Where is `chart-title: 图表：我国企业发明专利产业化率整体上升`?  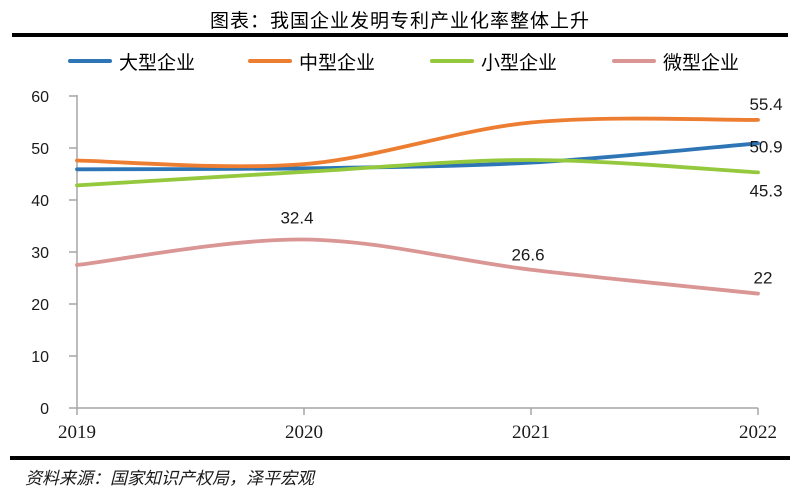
chart-title: 图表：我国企业发明专利产业化率整体上升 is located at coordinates (399, 21).